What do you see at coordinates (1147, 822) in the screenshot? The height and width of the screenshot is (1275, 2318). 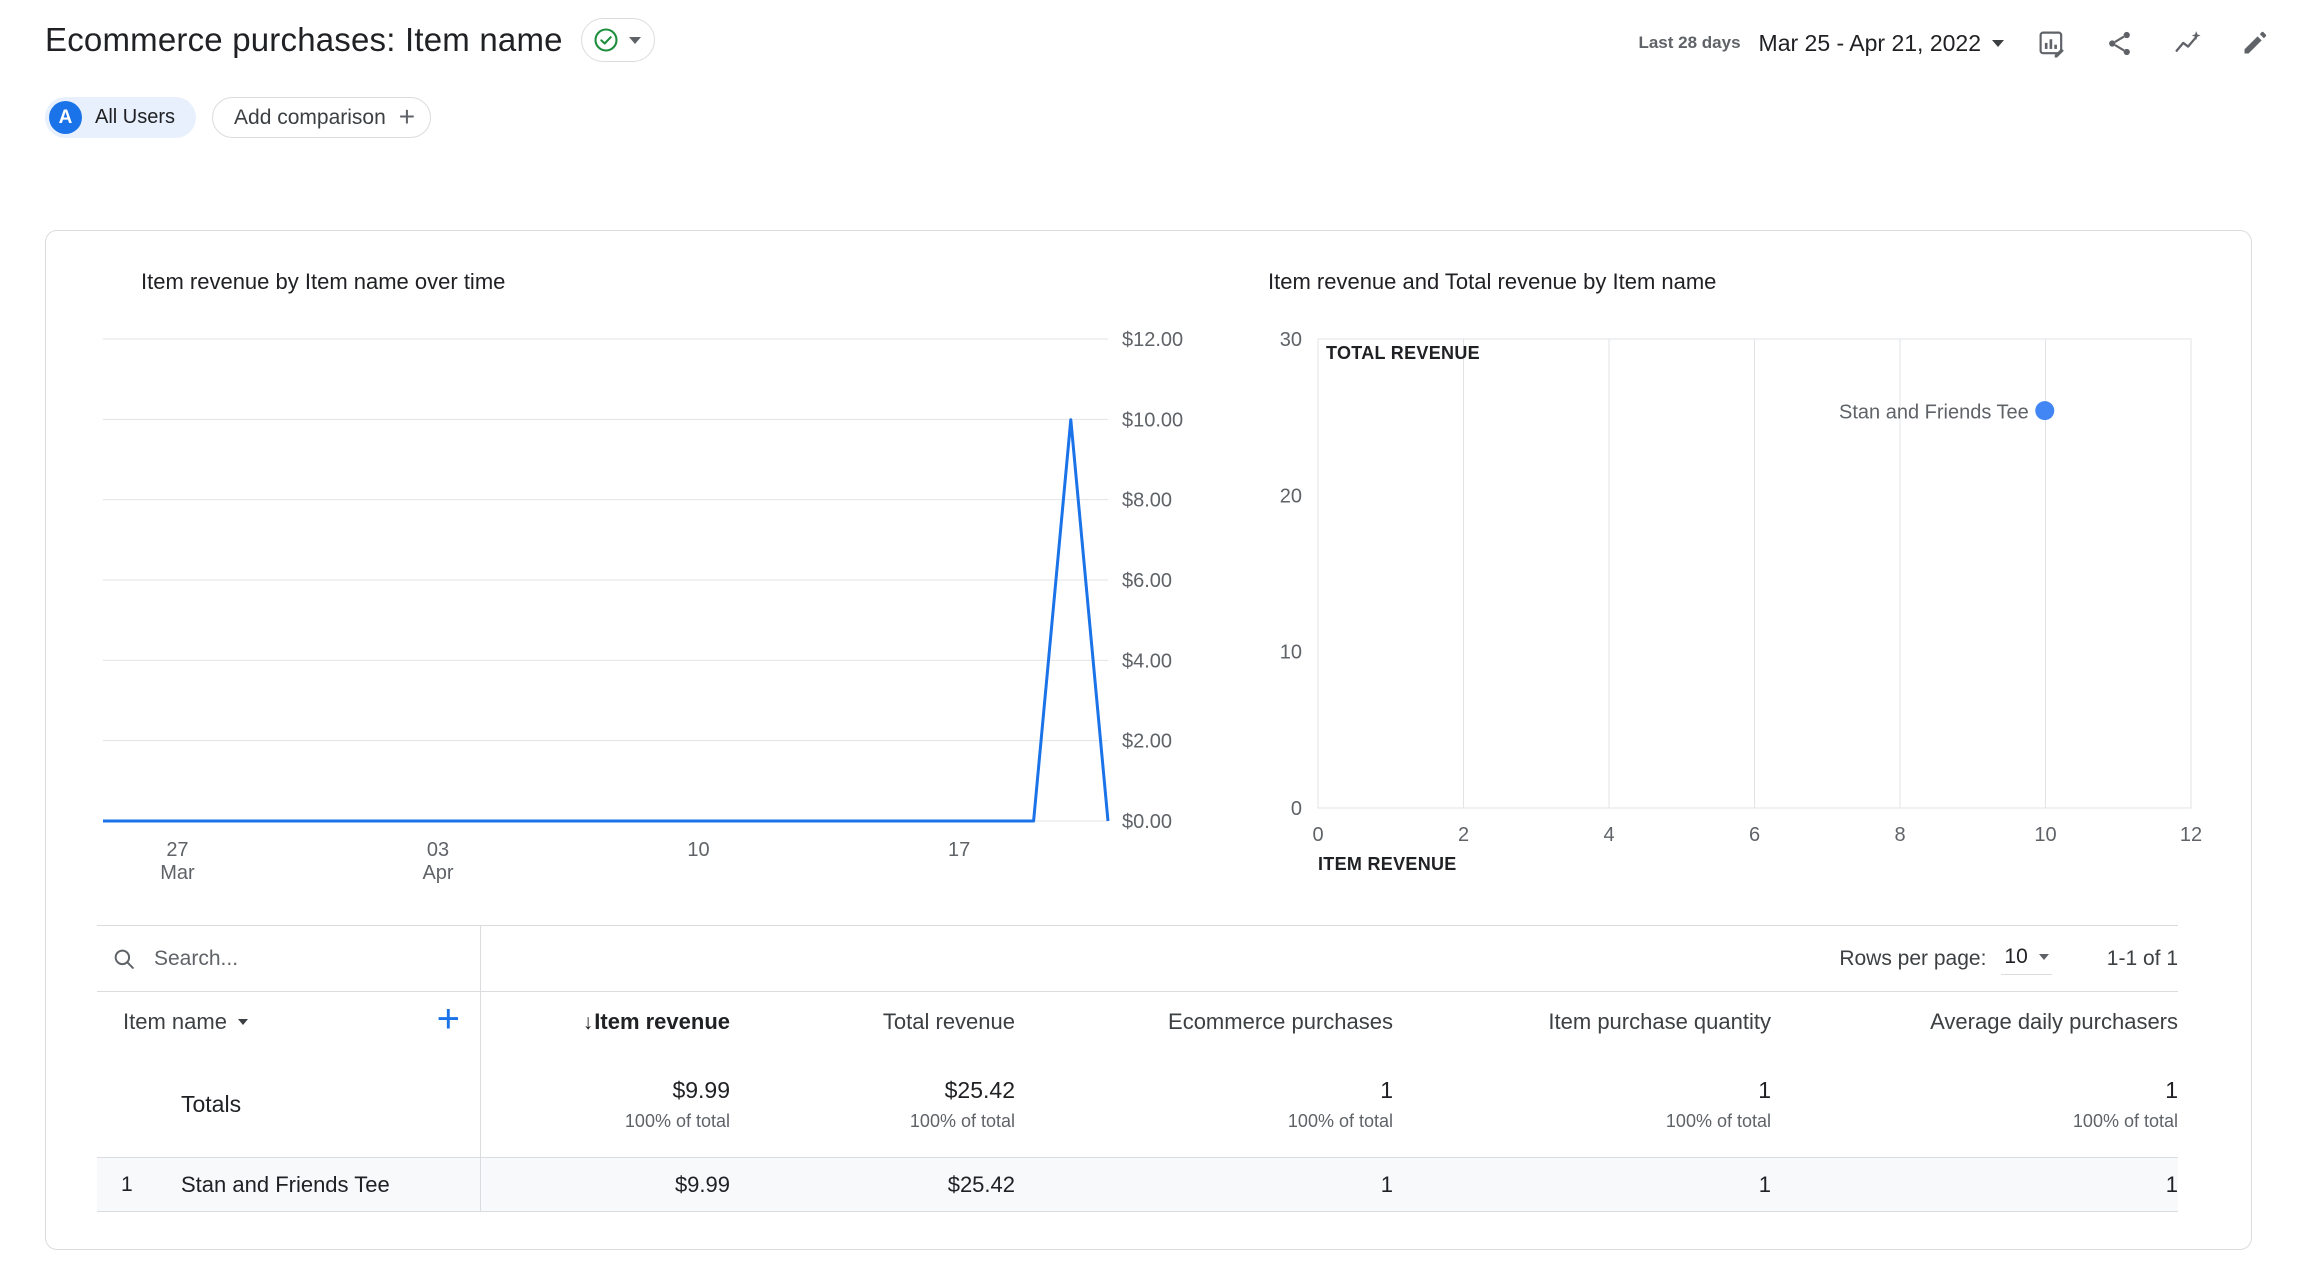 I see `svg-text: $0.00` at bounding box center [1147, 822].